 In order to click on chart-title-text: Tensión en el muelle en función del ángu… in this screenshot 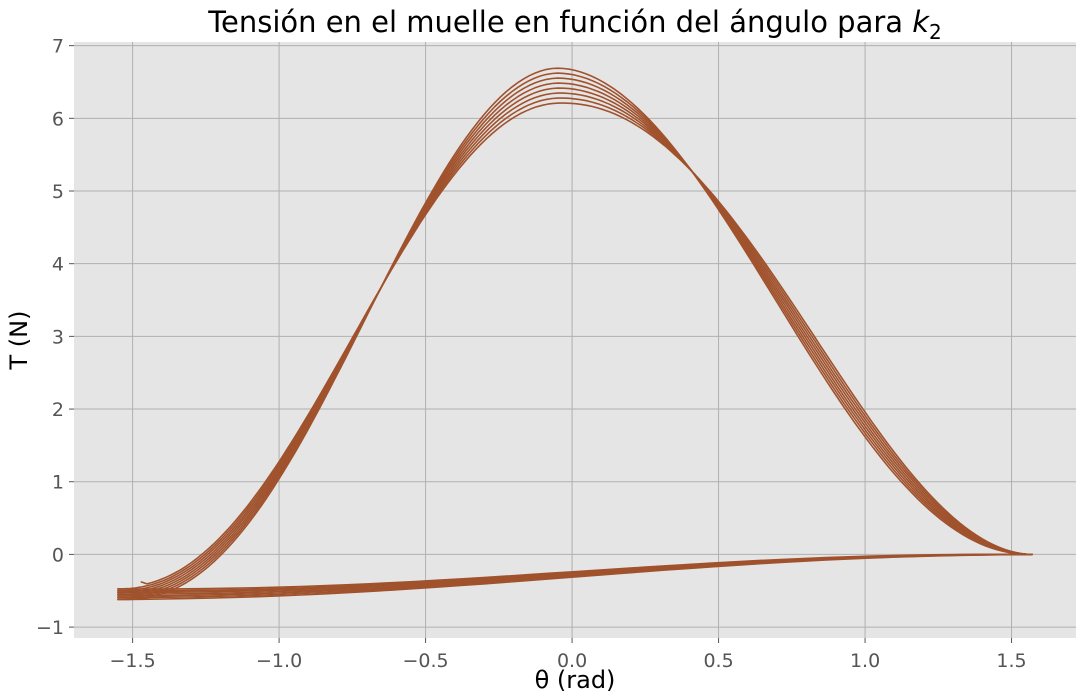, I will do `click(559, 22)`.